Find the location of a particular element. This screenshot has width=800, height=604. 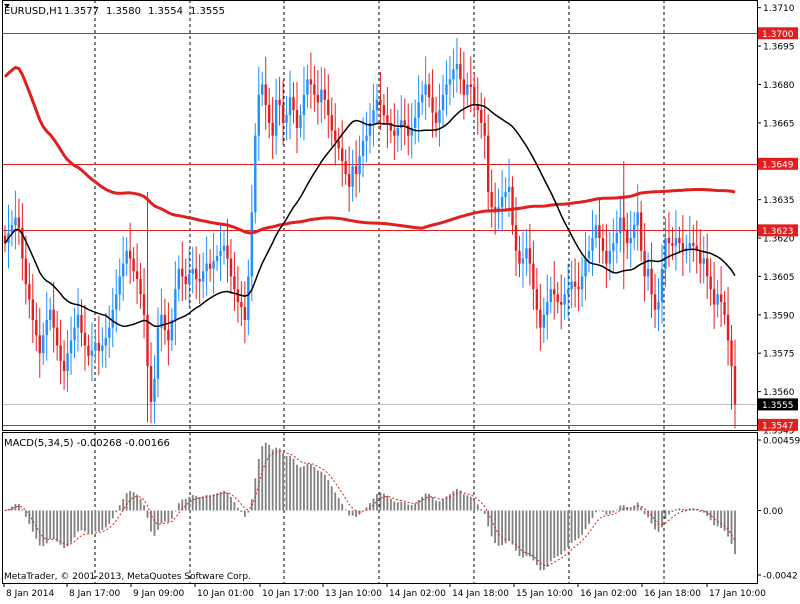

level-price-label: 1.3547 is located at coordinates (778, 426).